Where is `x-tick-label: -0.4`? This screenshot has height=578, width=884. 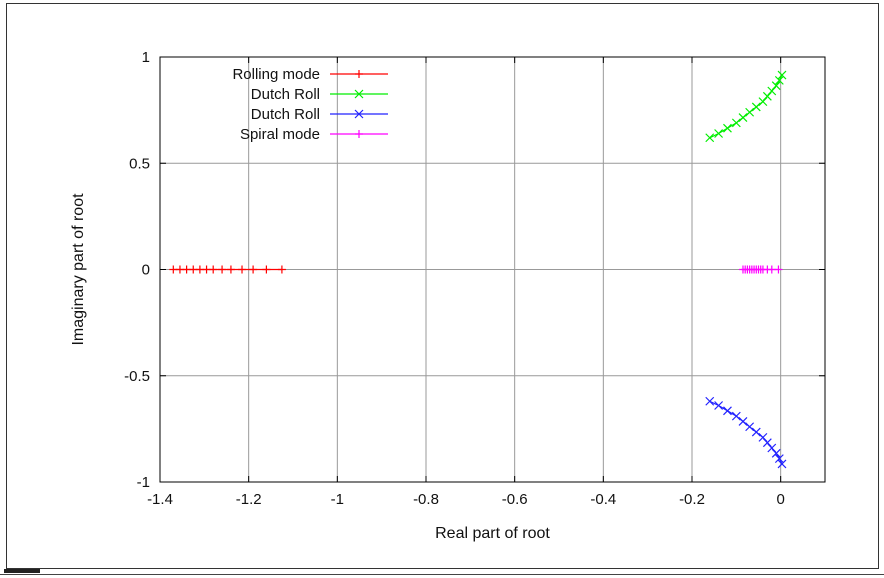
x-tick-label: -0.4 is located at coordinates (603, 499).